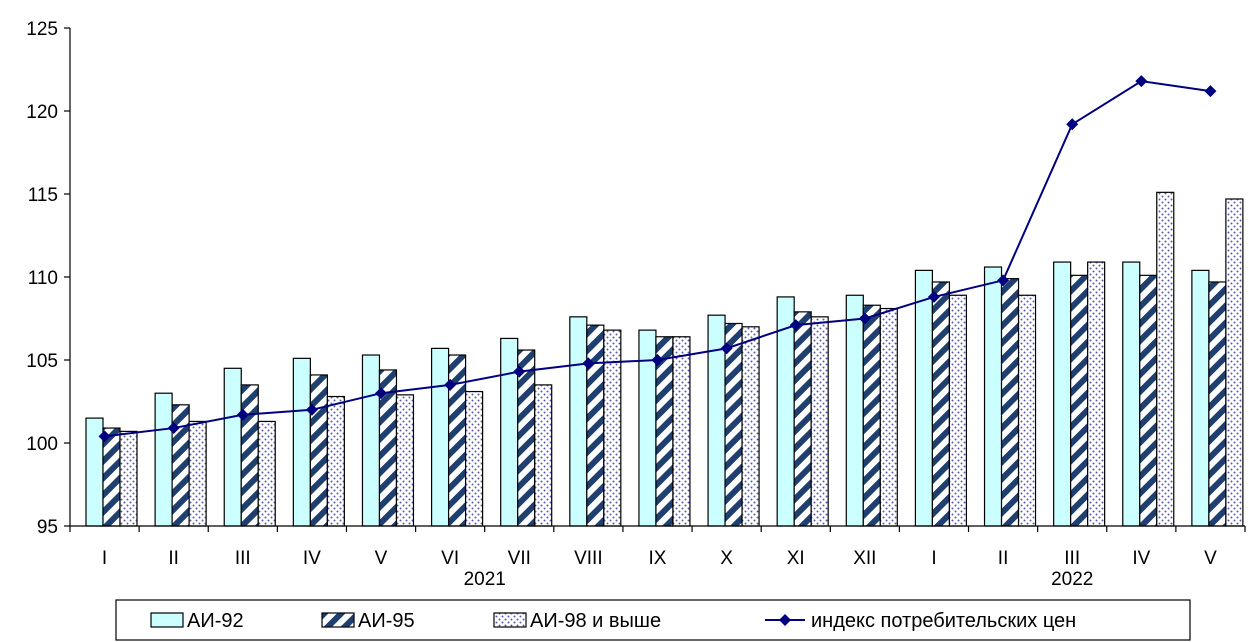 The width and height of the screenshot is (1249, 642). What do you see at coordinates (42, 361) in the screenshot?
I see `y-tick-label: 105` at bounding box center [42, 361].